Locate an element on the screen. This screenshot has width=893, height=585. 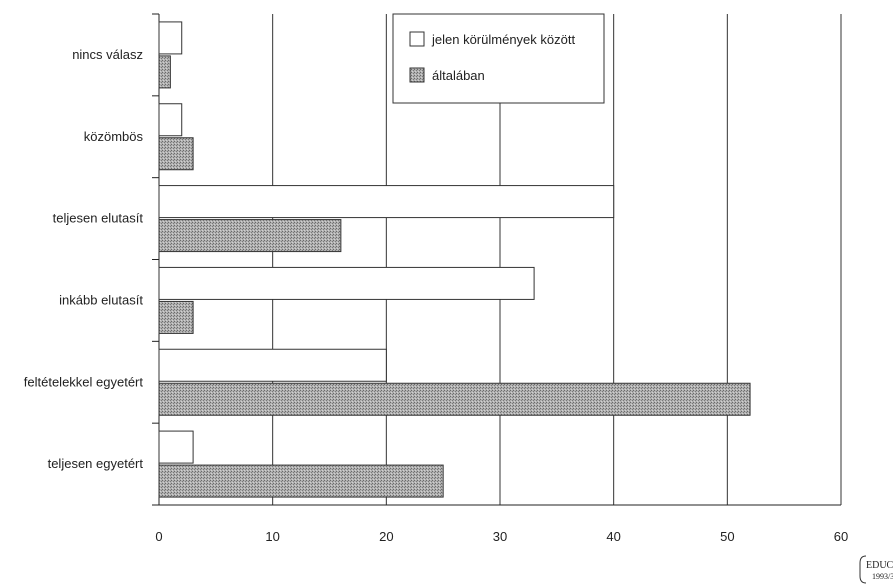
seal-outline is located at coordinates (863, 569).